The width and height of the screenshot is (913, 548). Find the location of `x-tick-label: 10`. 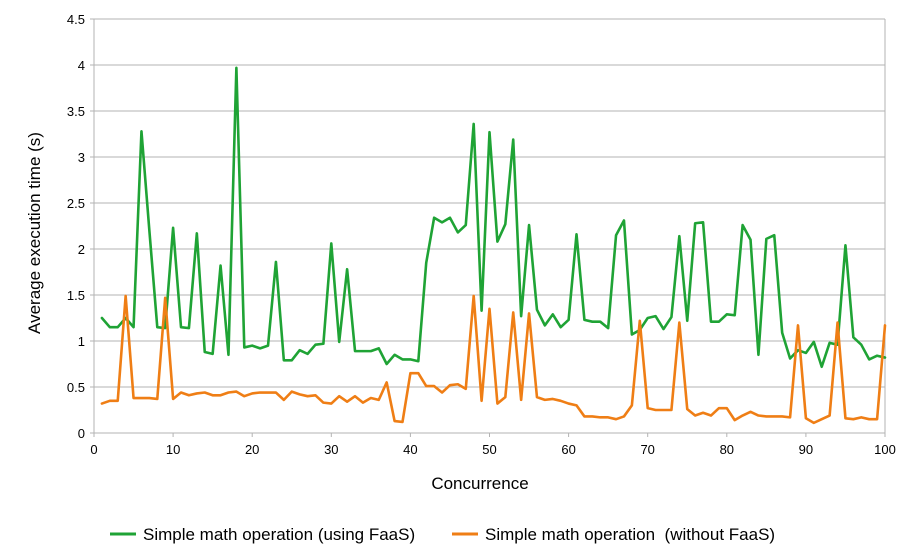

x-tick-label: 10 is located at coordinates (173, 449).